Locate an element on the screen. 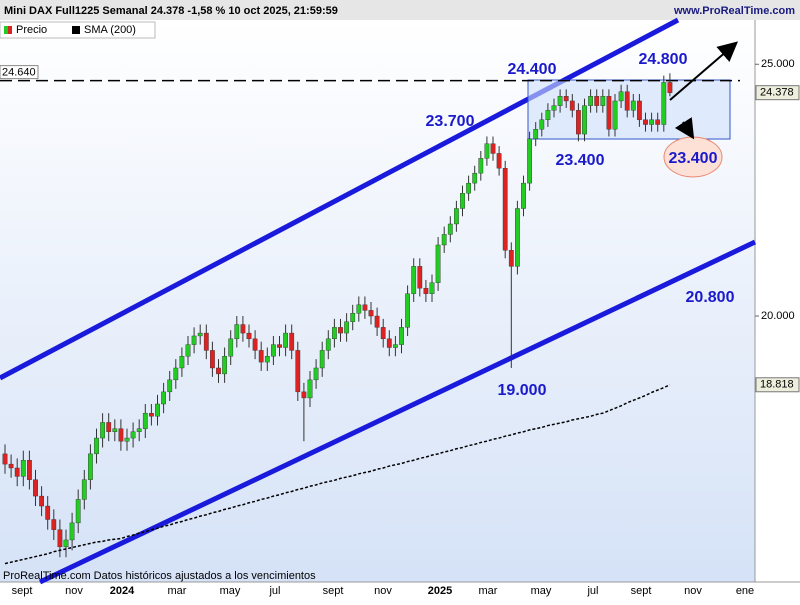 Image resolution: width=800 pixels, height=605 pixels. last-price-label: 24.378 is located at coordinates (777, 93).